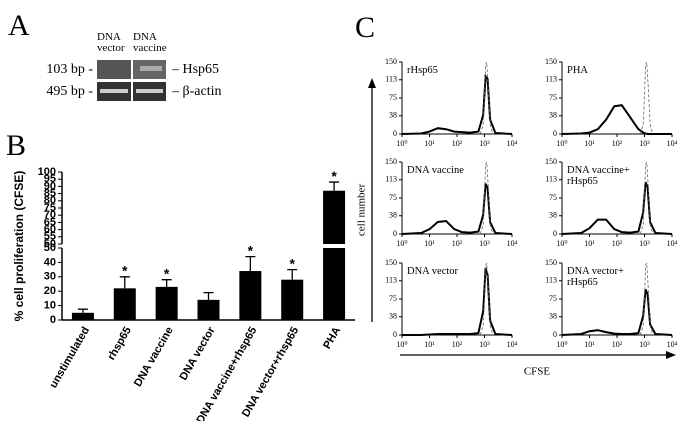 The width and height of the screenshot is (685, 421). Describe the element at coordinates (111, 42) in the screenshot. I see `lane-label: DNA vector` at that location.